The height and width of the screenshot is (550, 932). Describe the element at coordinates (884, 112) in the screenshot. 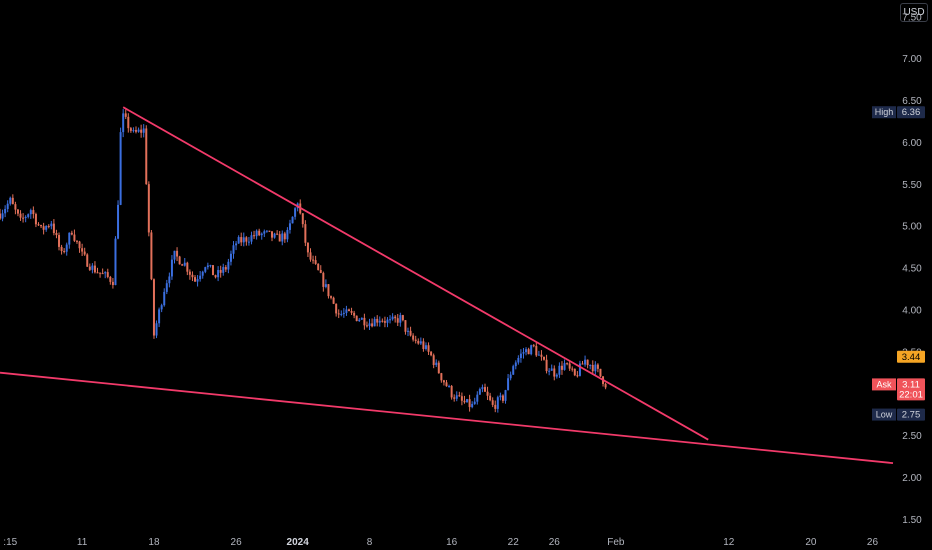

I see `high-label-name: High` at that location.